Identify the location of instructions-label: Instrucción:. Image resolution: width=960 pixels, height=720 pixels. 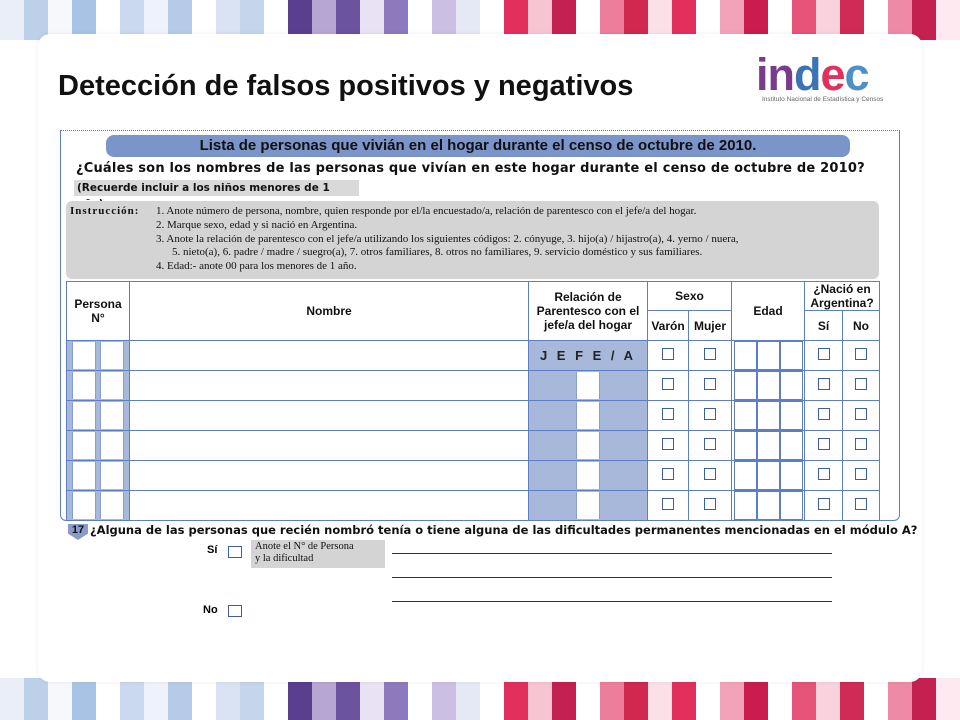
(105, 211).